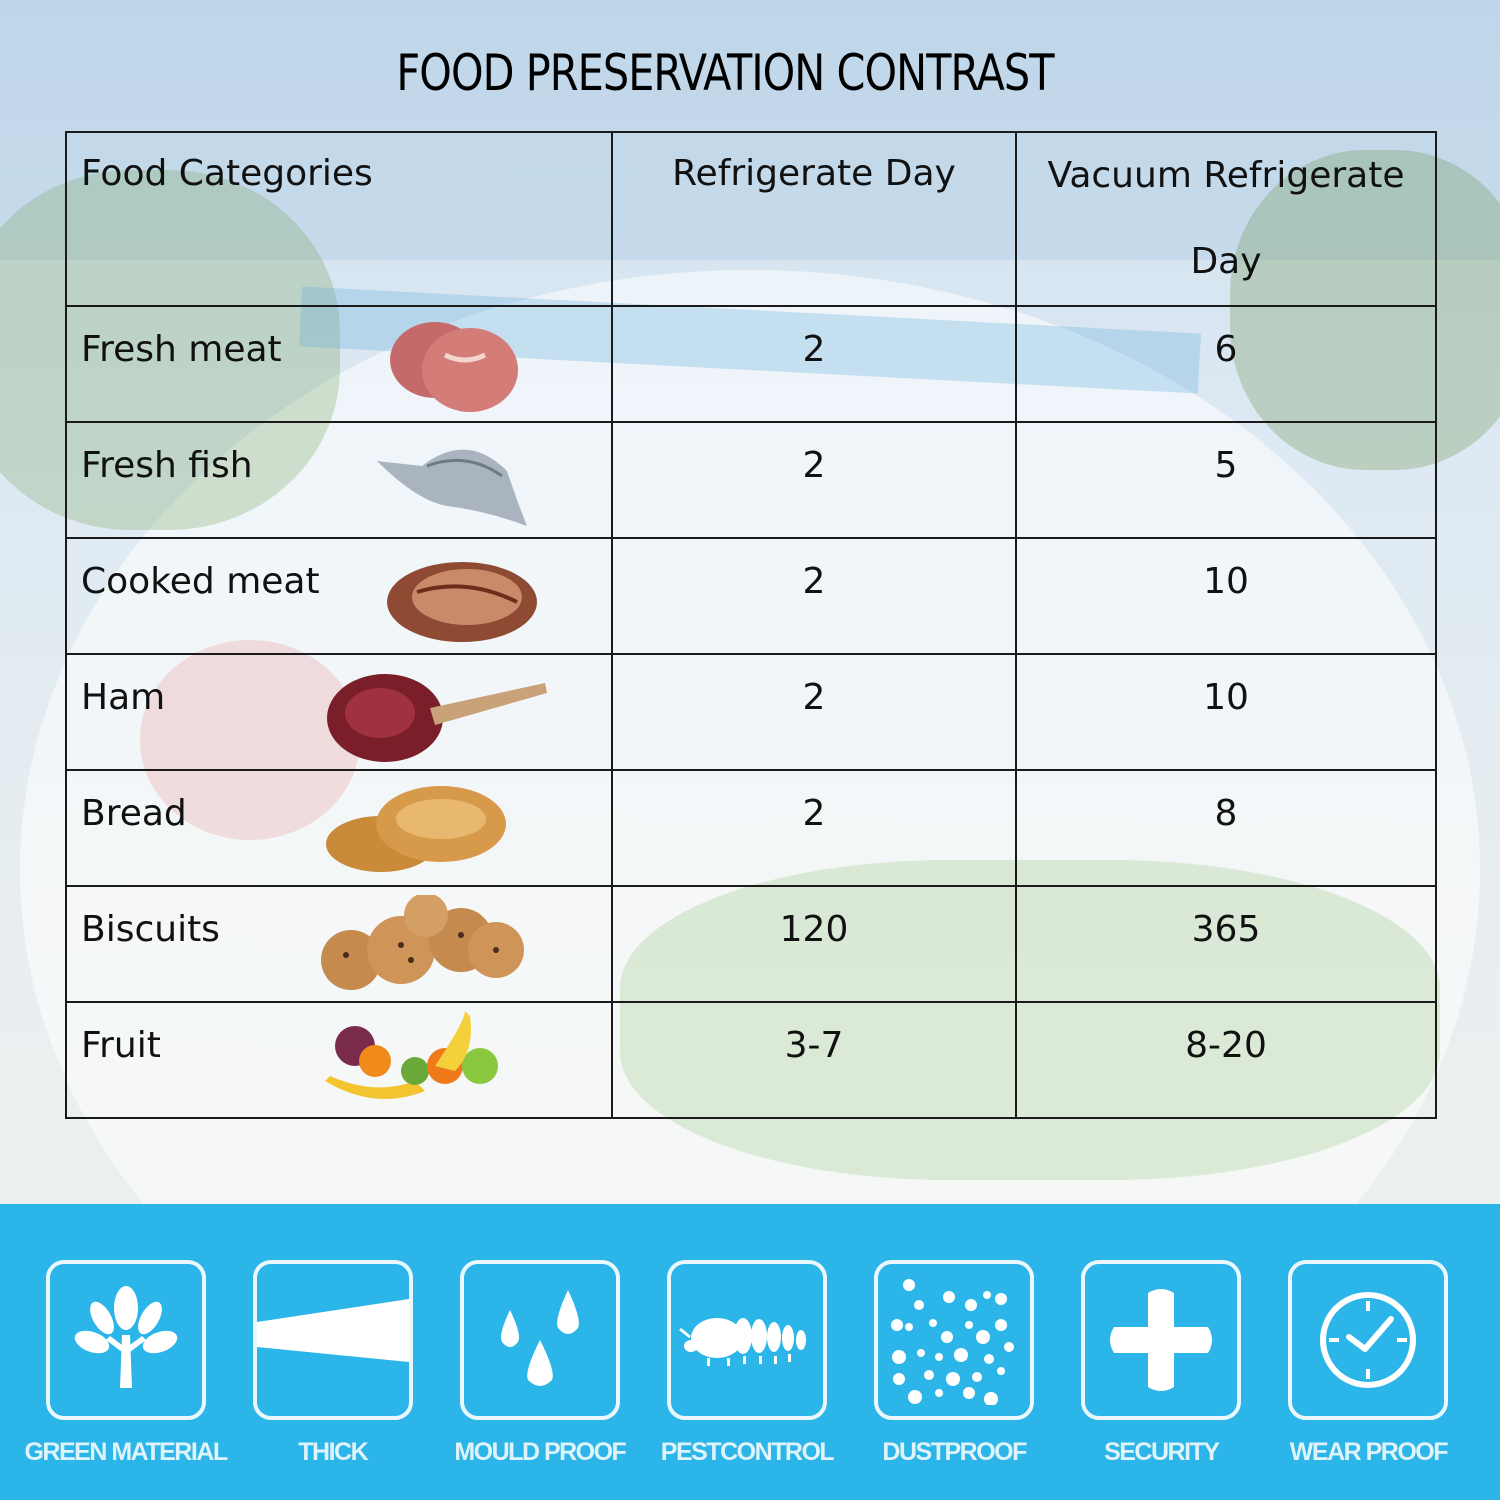  Describe the element at coordinates (181, 349) in the screenshot. I see `category-label: Fresh meat` at that location.